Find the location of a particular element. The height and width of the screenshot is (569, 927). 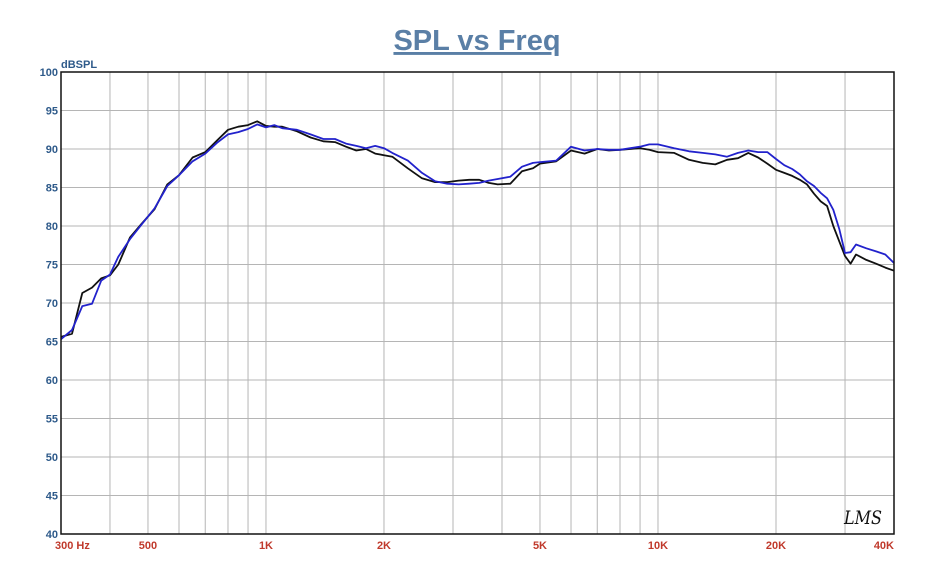

y-tick-label: 75 is located at coordinates (52, 266).